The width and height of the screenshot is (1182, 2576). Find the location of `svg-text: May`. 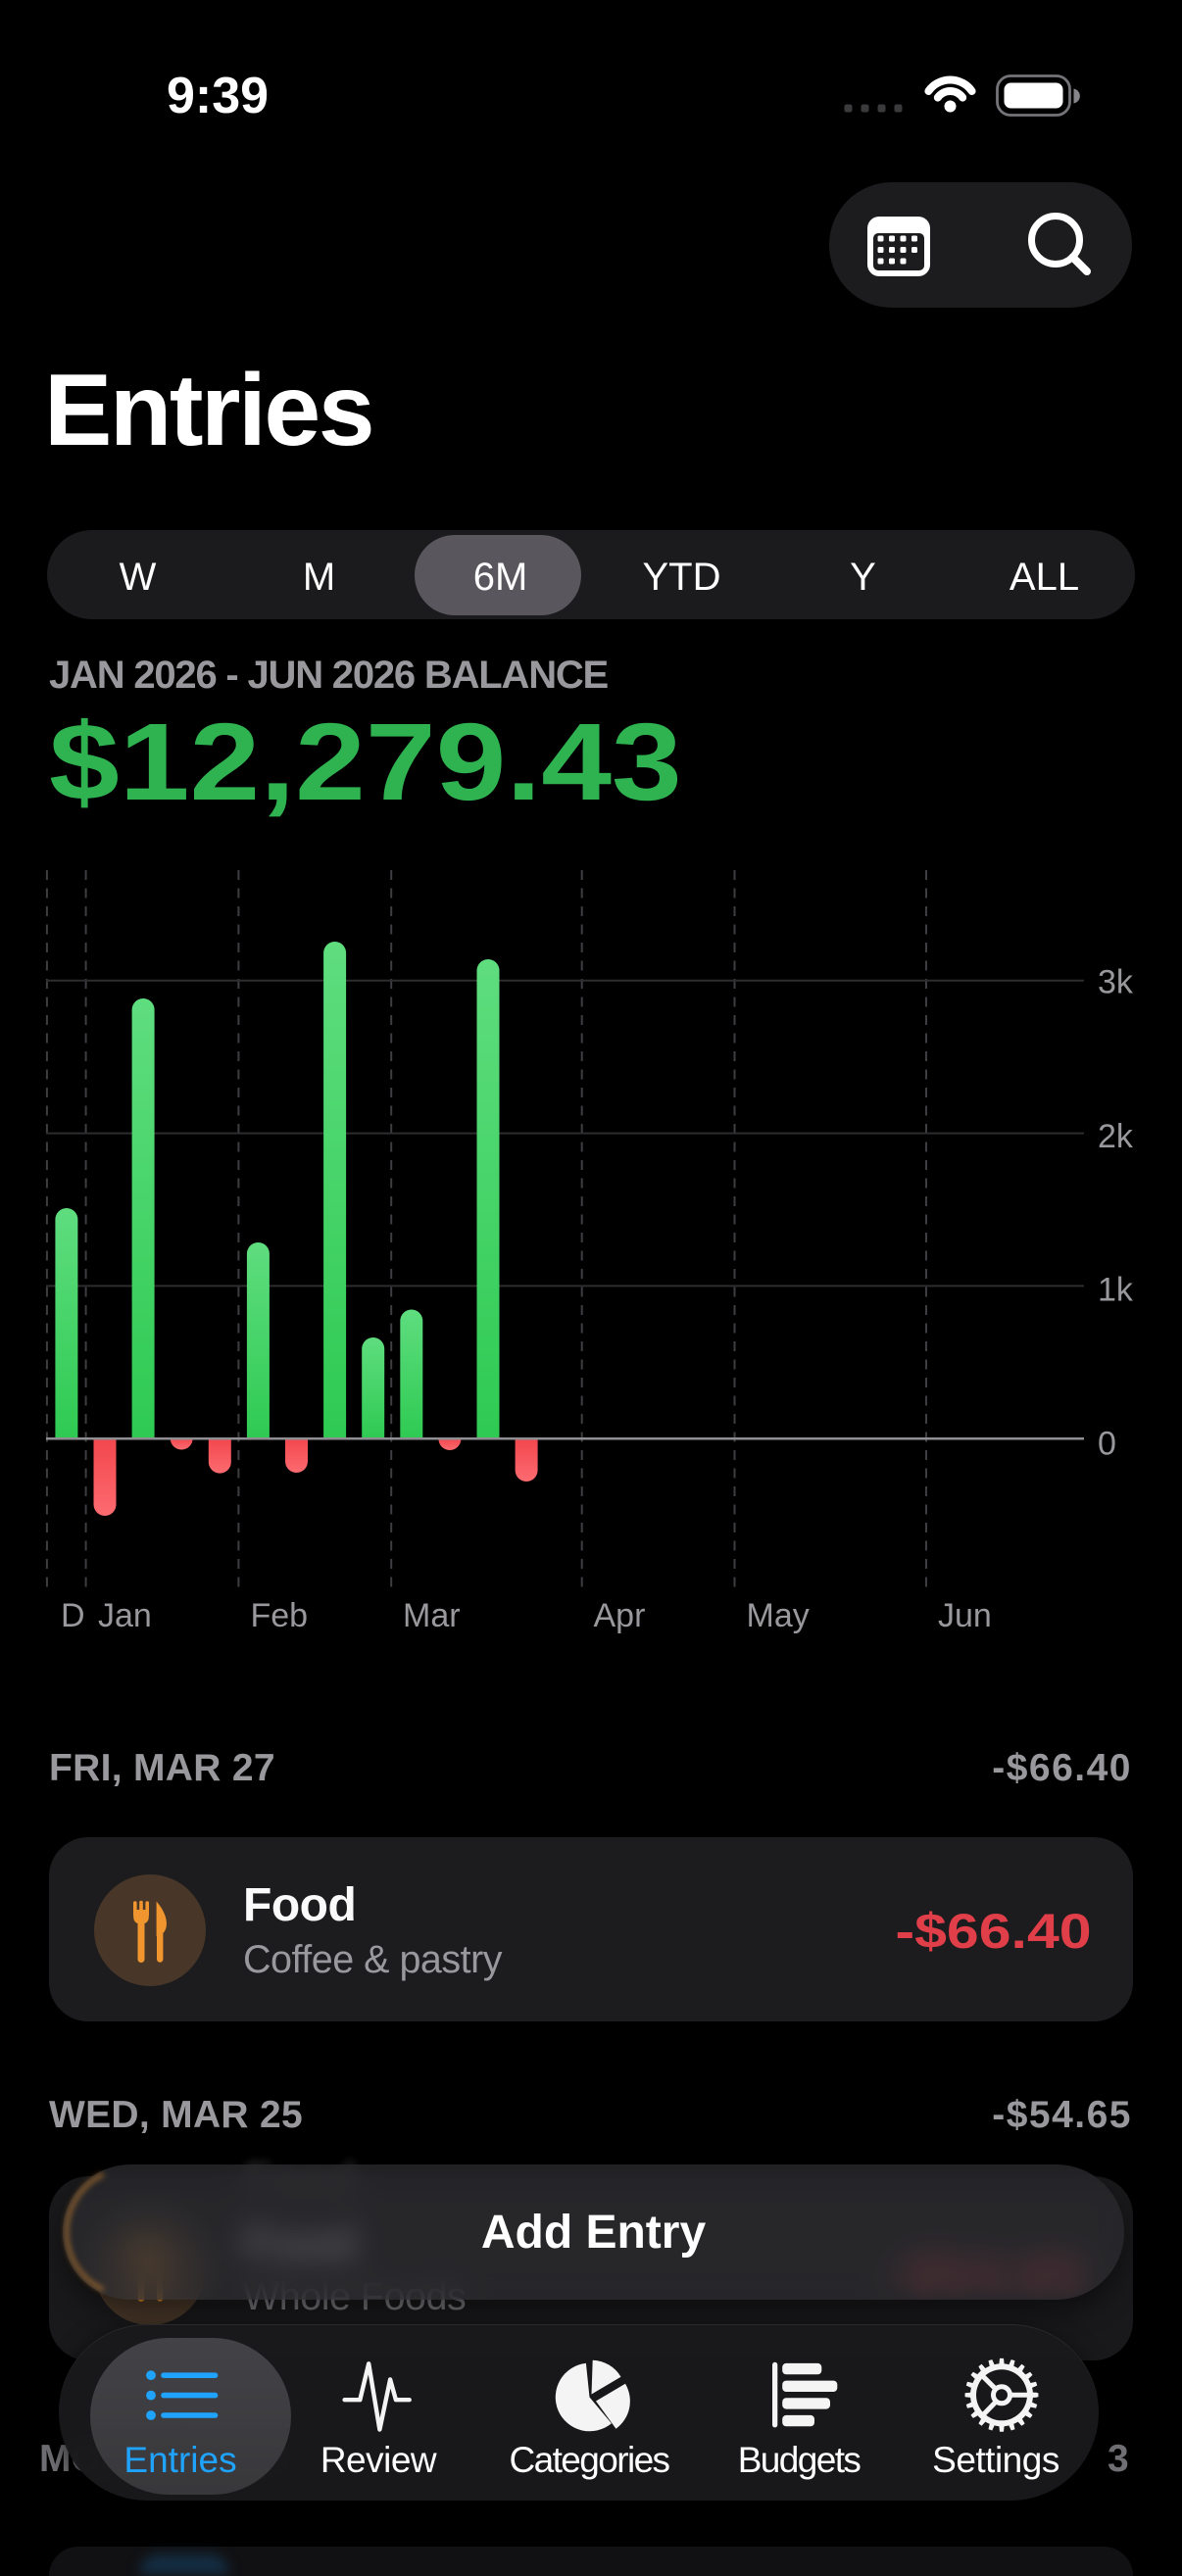

svg-text: May is located at coordinates (778, 1615).